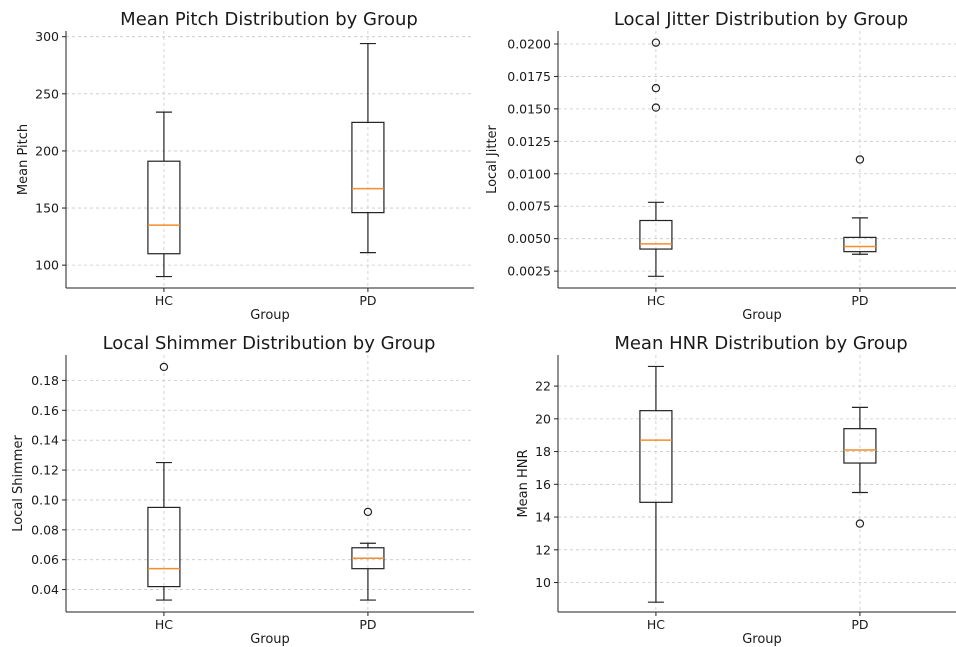 The width and height of the screenshot is (956, 647). What do you see at coordinates (45, 410) in the screenshot?
I see `y-tick-label: 0.16` at bounding box center [45, 410].